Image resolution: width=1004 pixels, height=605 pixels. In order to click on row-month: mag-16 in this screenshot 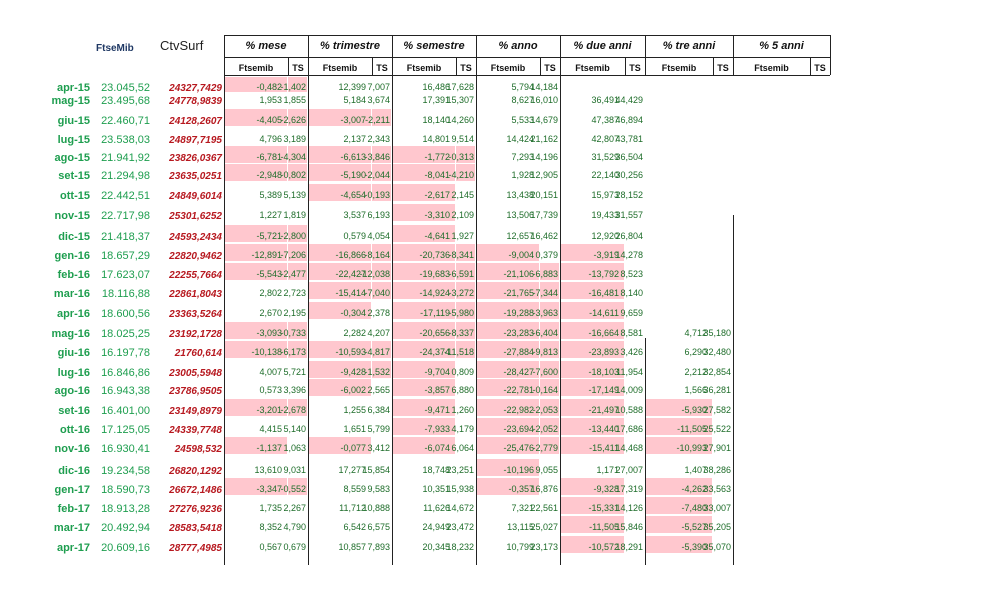, I will do `click(70, 334)`.